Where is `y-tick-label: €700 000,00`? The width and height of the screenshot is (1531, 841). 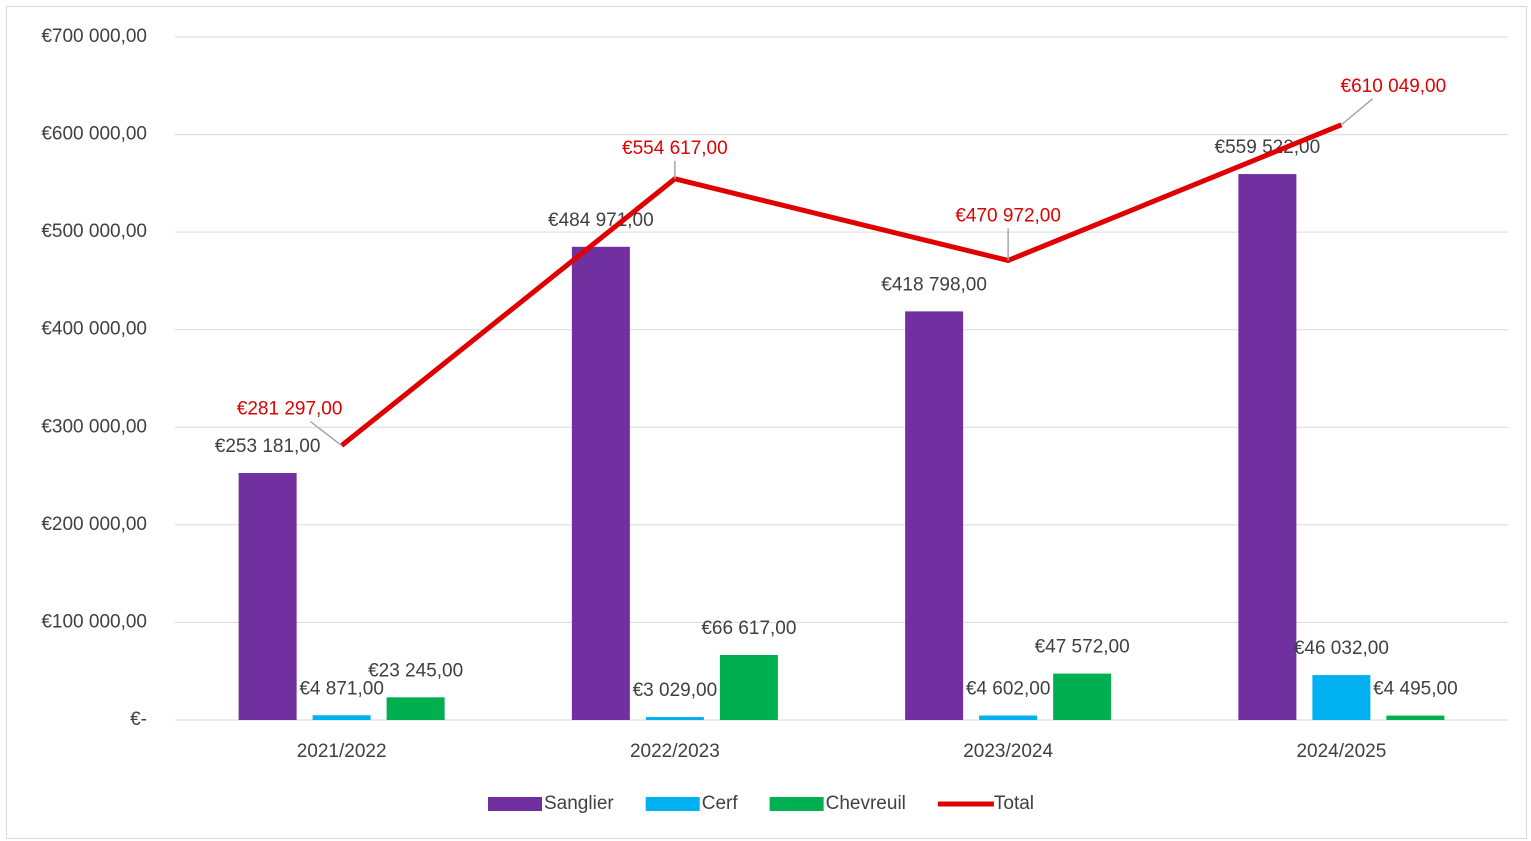 y-tick-label: €700 000,00 is located at coordinates (94, 36).